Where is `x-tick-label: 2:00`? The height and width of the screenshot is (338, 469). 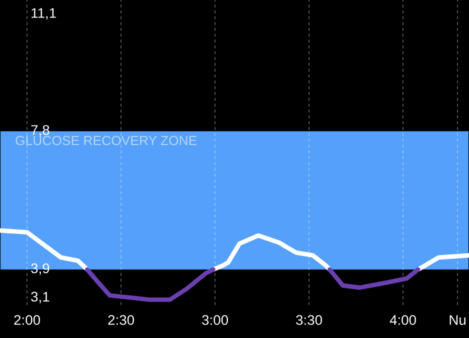
x-tick-label: 2:00 is located at coordinates (27, 320).